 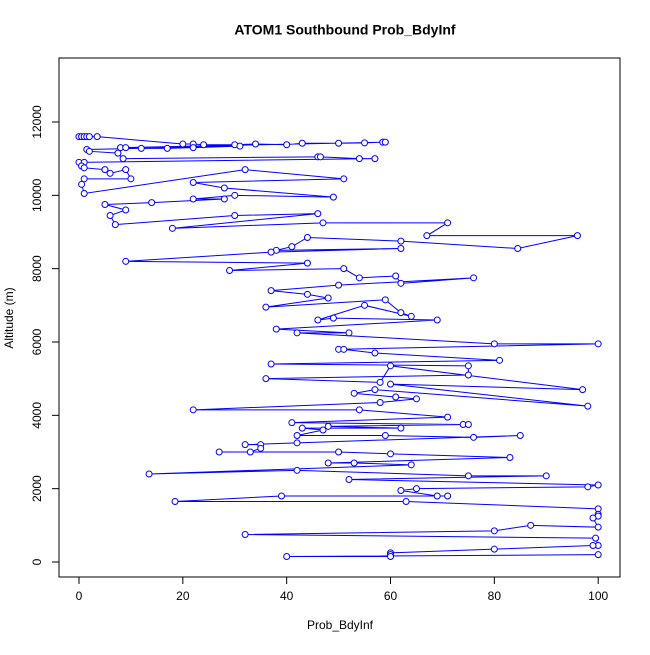 I want to click on y-tick-label: 10000, so click(x=37, y=195).